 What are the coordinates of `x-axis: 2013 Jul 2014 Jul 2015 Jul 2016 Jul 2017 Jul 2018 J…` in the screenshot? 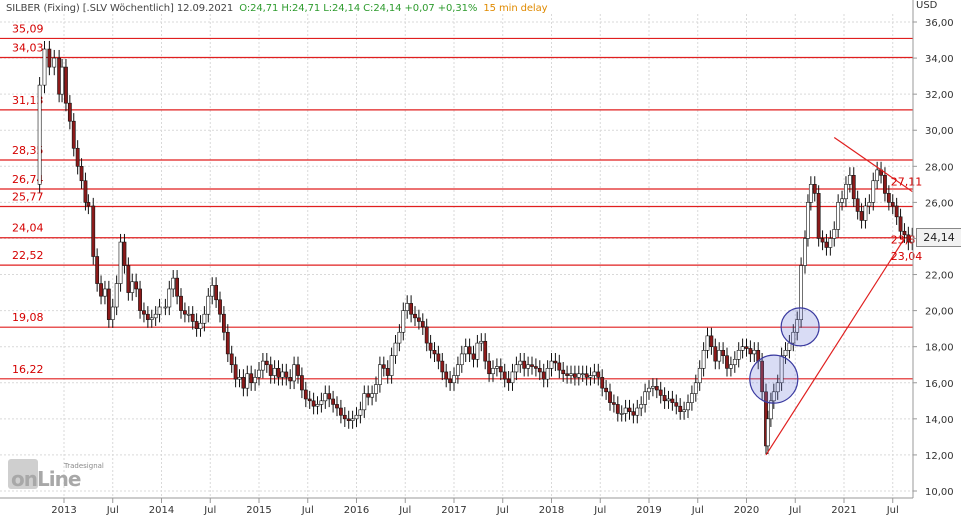 It's located at (475, 507).